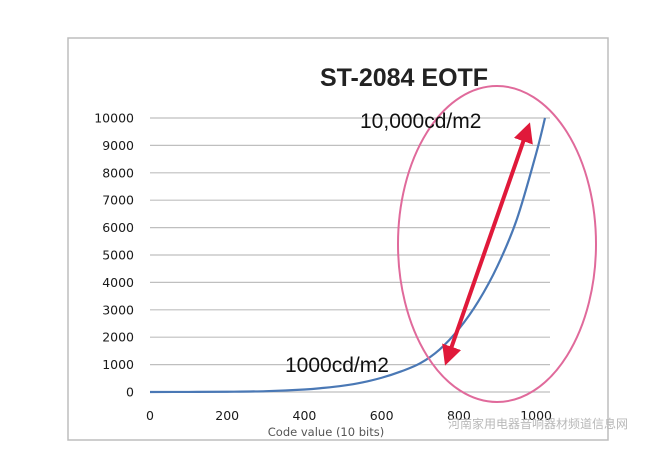 Image resolution: width=650 pixels, height=473 pixels. What do you see at coordinates (118, 200) in the screenshot?
I see `y-tick-label: 7000` at bounding box center [118, 200].